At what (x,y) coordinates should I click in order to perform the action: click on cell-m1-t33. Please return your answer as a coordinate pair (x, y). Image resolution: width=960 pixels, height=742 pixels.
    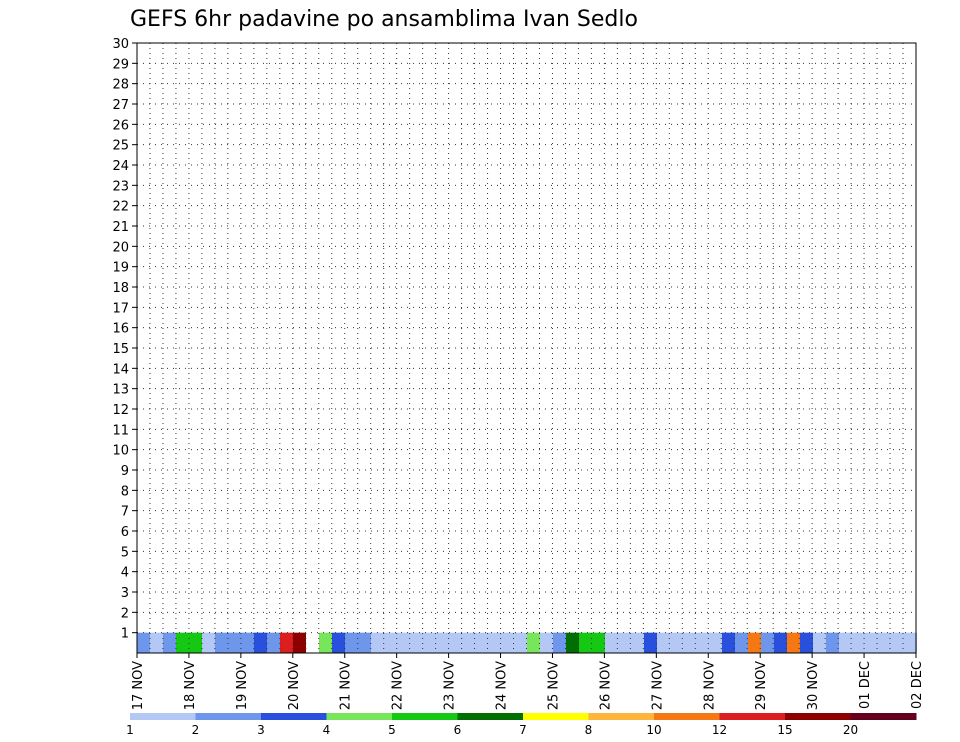
    Looking at the image, I should click on (572, 642).